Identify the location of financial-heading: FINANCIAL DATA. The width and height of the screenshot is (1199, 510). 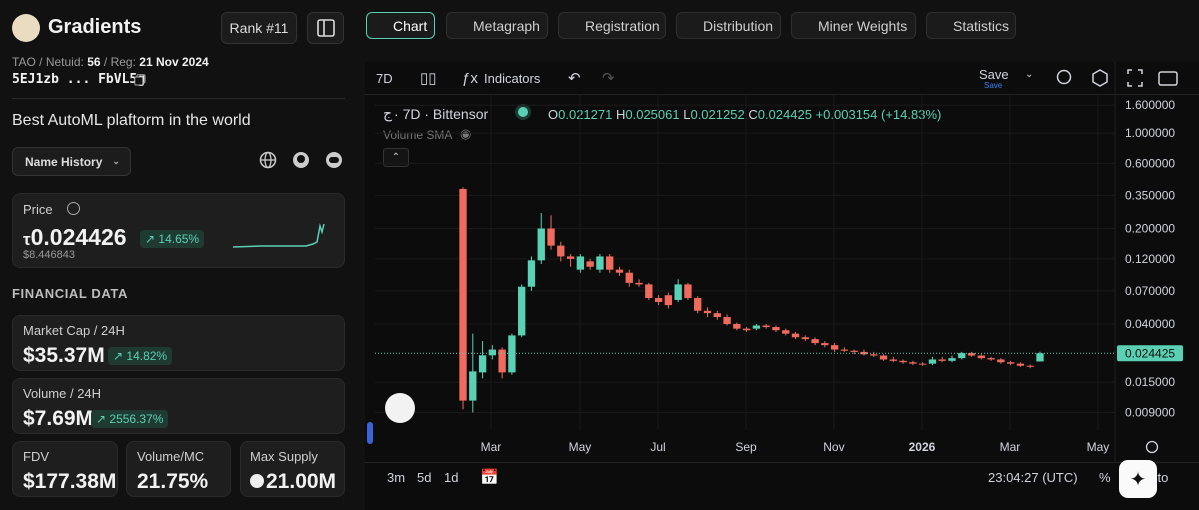
(70, 293).